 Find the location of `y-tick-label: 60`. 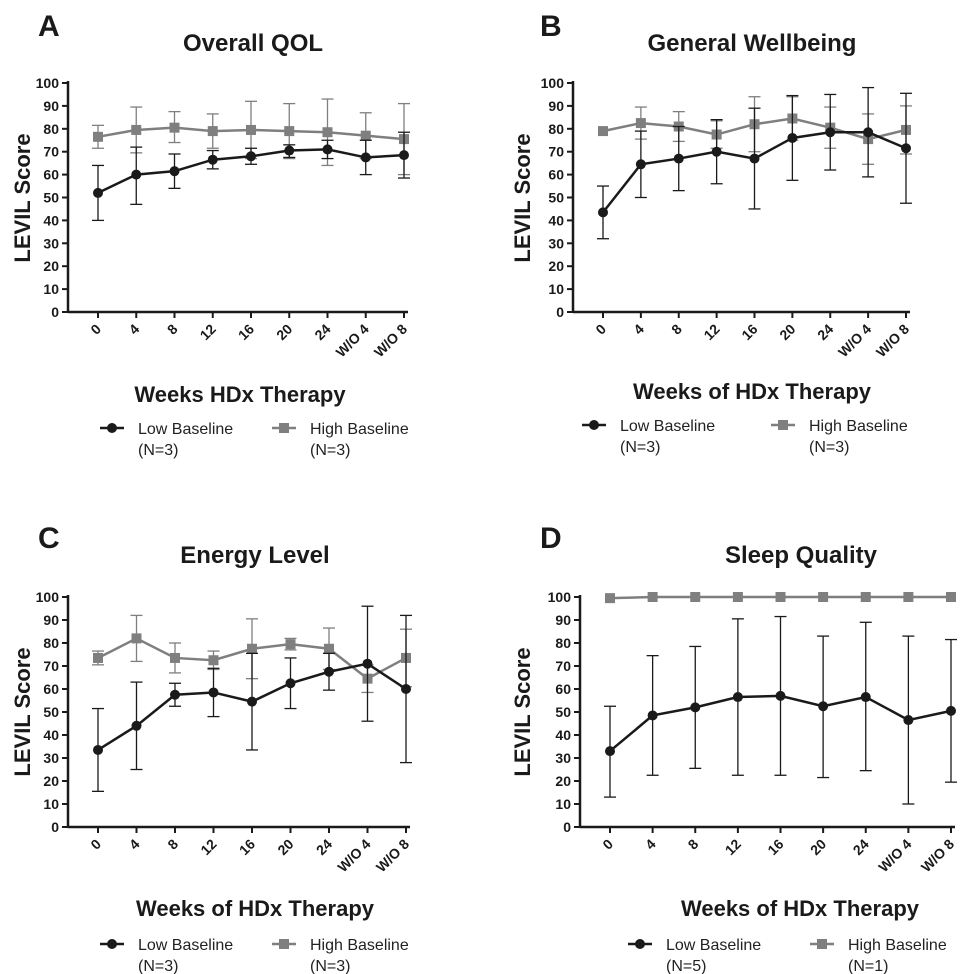

y-tick-label: 60 is located at coordinates (556, 175).